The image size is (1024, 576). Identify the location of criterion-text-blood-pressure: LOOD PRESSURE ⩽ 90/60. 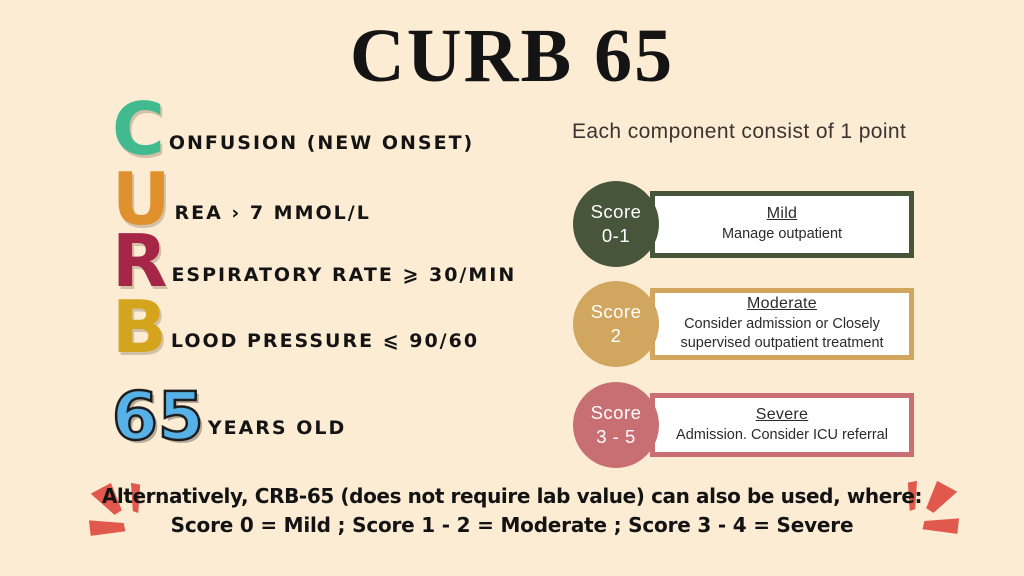
(325, 340).